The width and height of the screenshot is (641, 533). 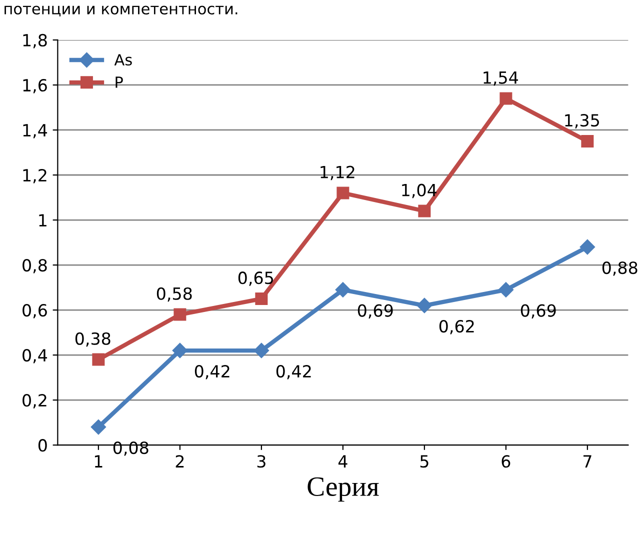 What do you see at coordinates (98, 461) in the screenshot?
I see `x-tick-label: 1` at bounding box center [98, 461].